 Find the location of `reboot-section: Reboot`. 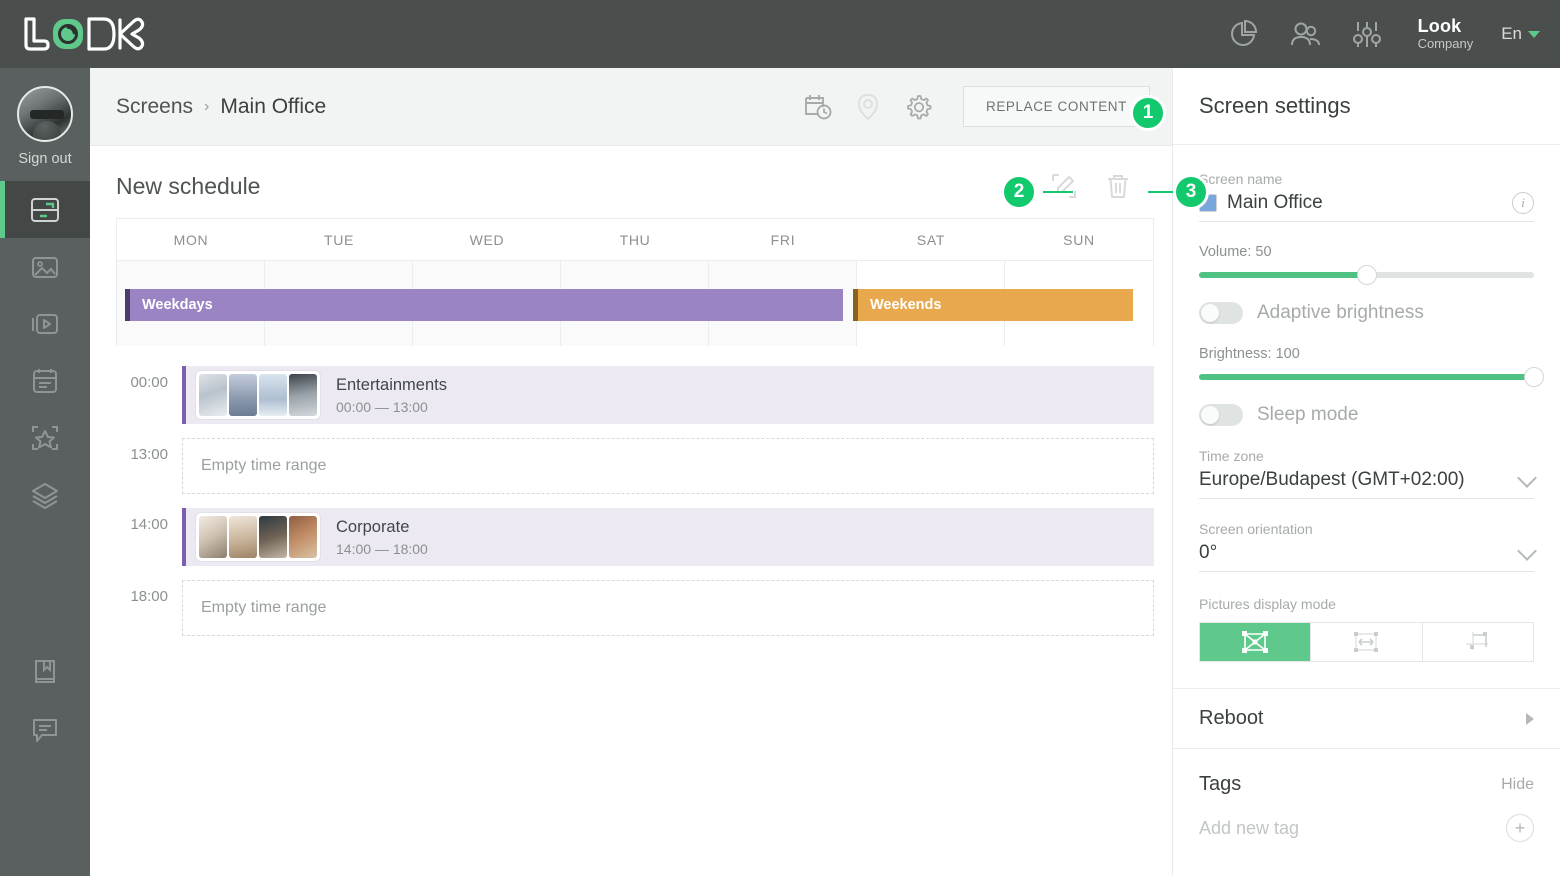

reboot-section: Reboot is located at coordinates (1366, 719).